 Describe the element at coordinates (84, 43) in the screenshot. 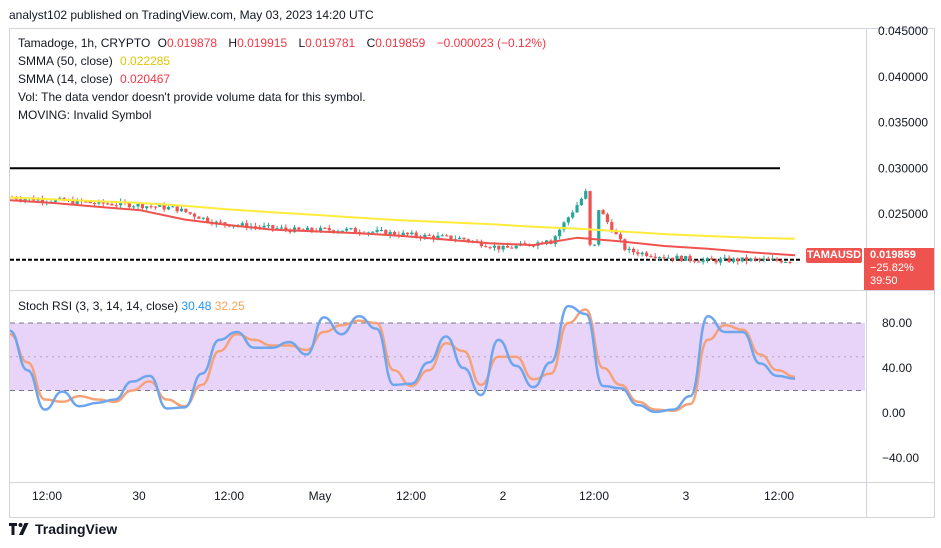

I see `symbol-name: Tamadoge, 1h, CRYPTO` at that location.